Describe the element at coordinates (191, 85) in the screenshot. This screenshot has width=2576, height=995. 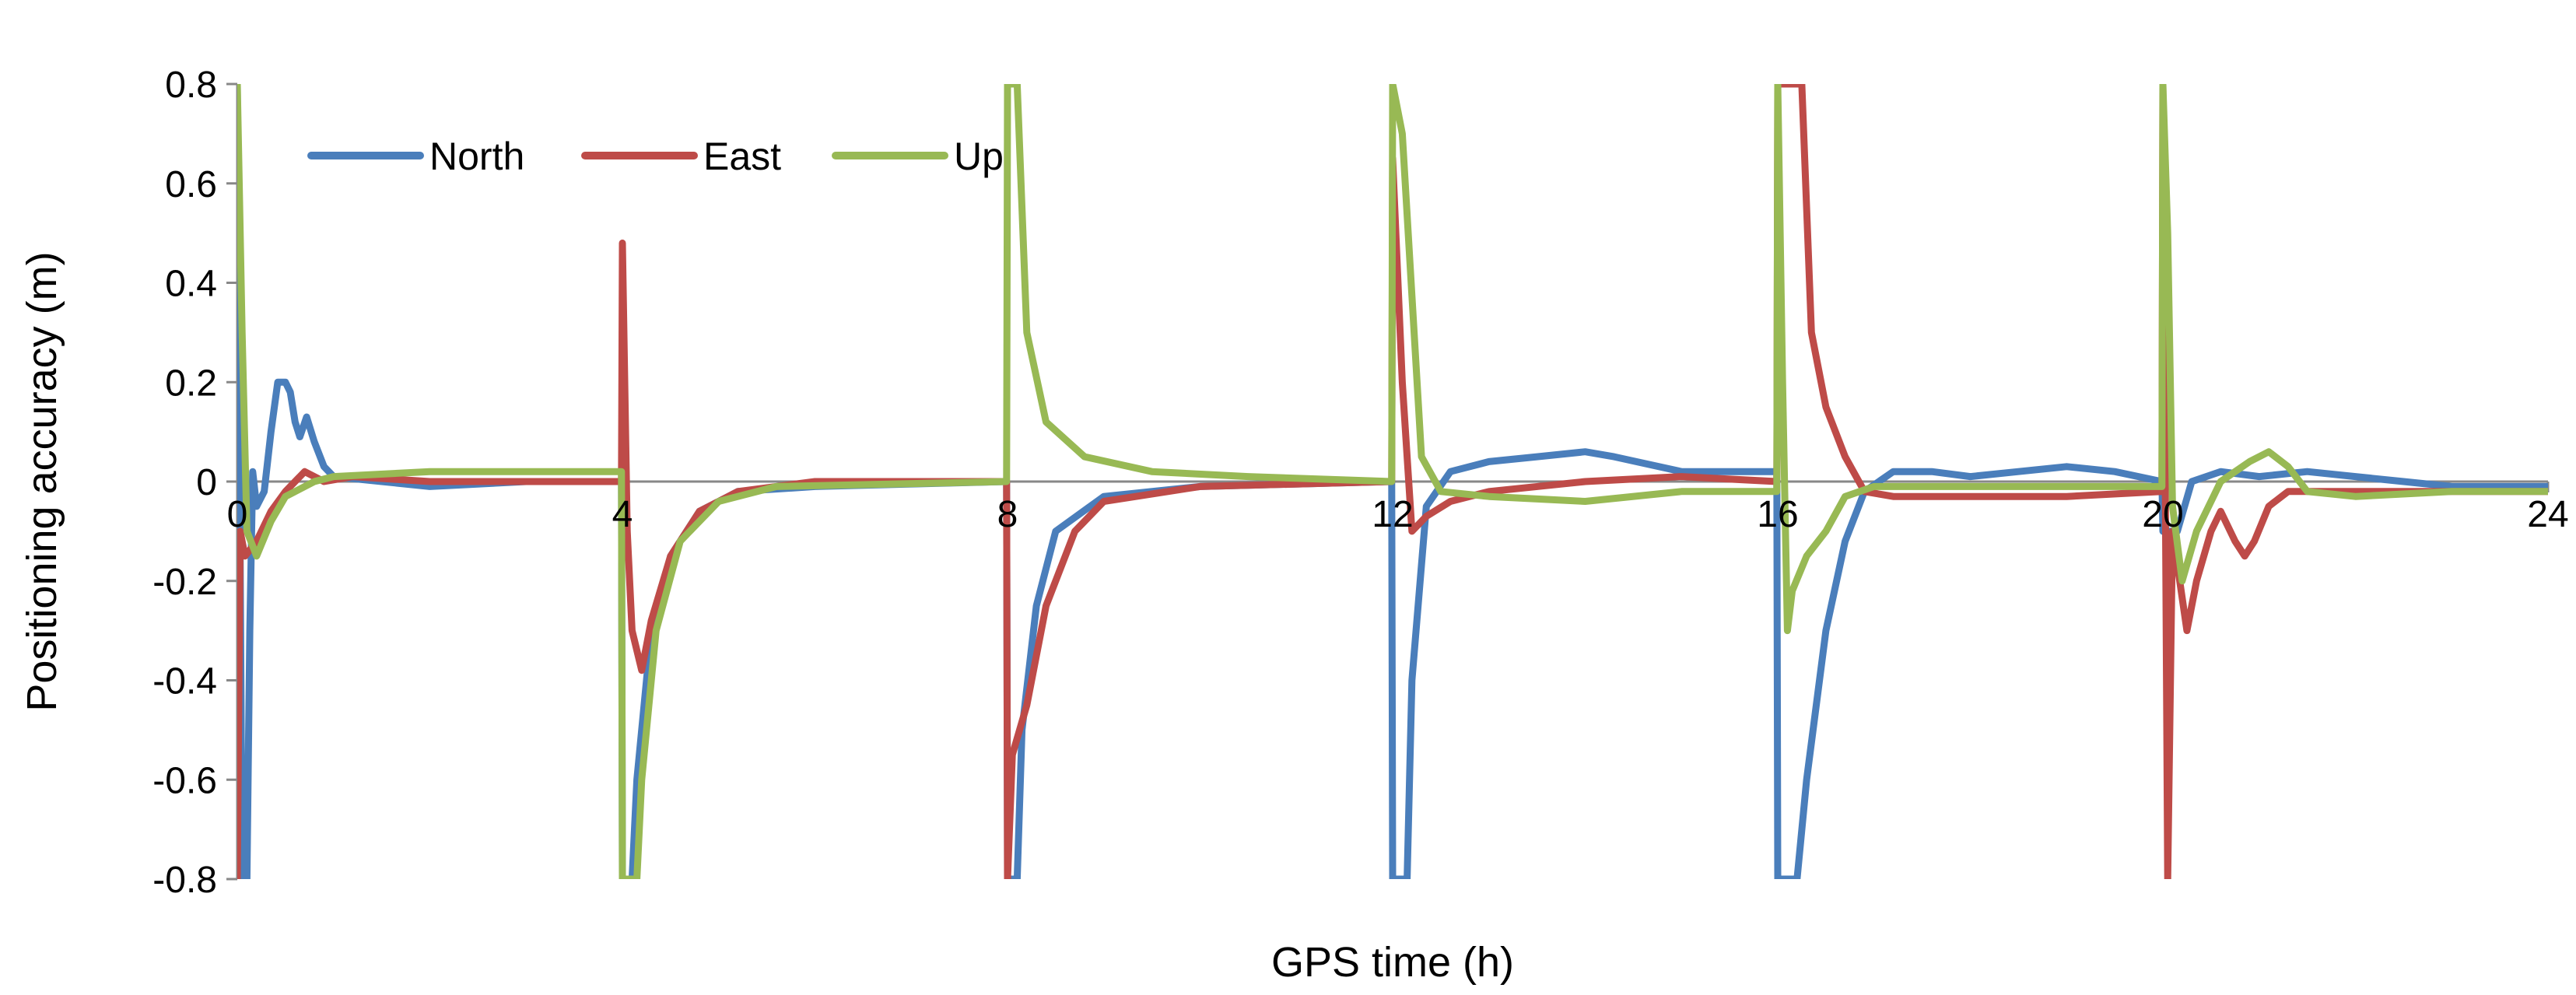
I see `y-tick-label: 0.8` at that location.